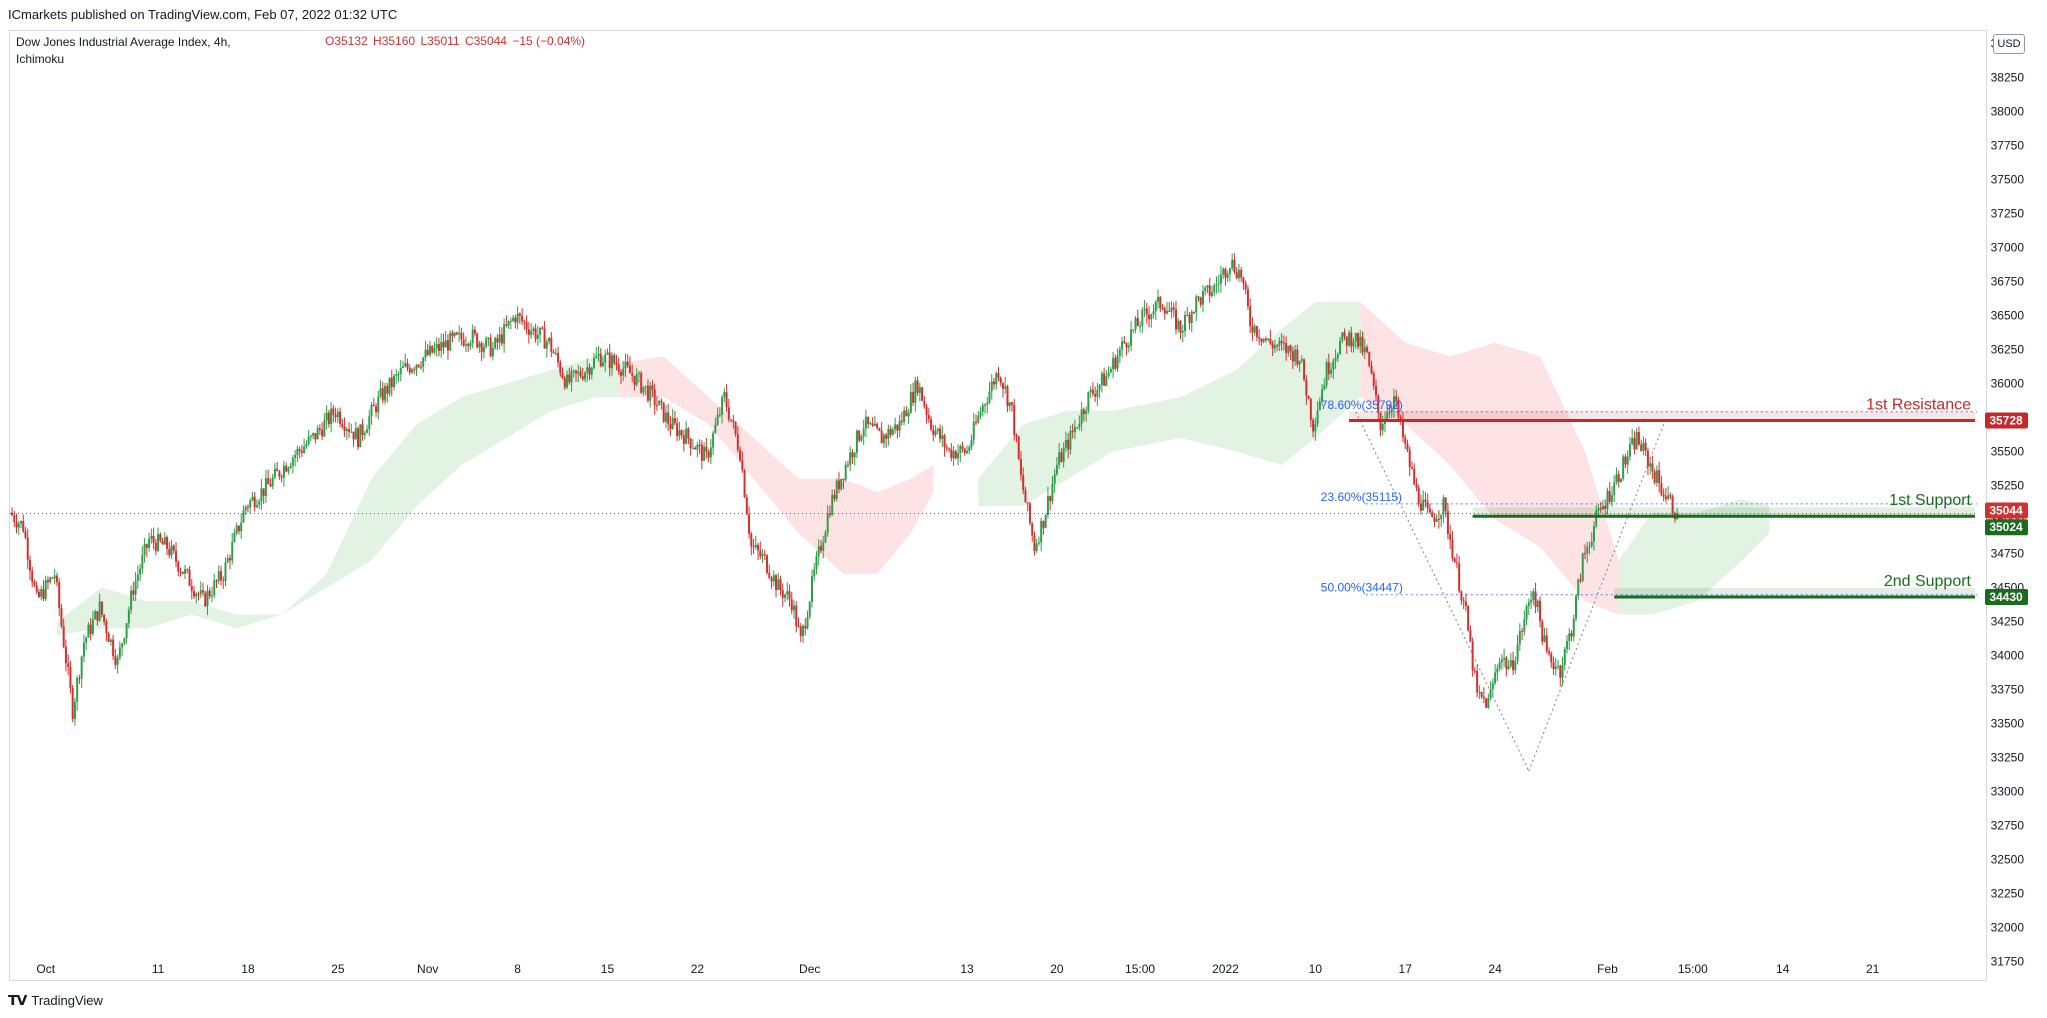 This screenshot has height=1018, width=2047. What do you see at coordinates (1723, 512) in the screenshot?
I see `level-zone` at bounding box center [1723, 512].